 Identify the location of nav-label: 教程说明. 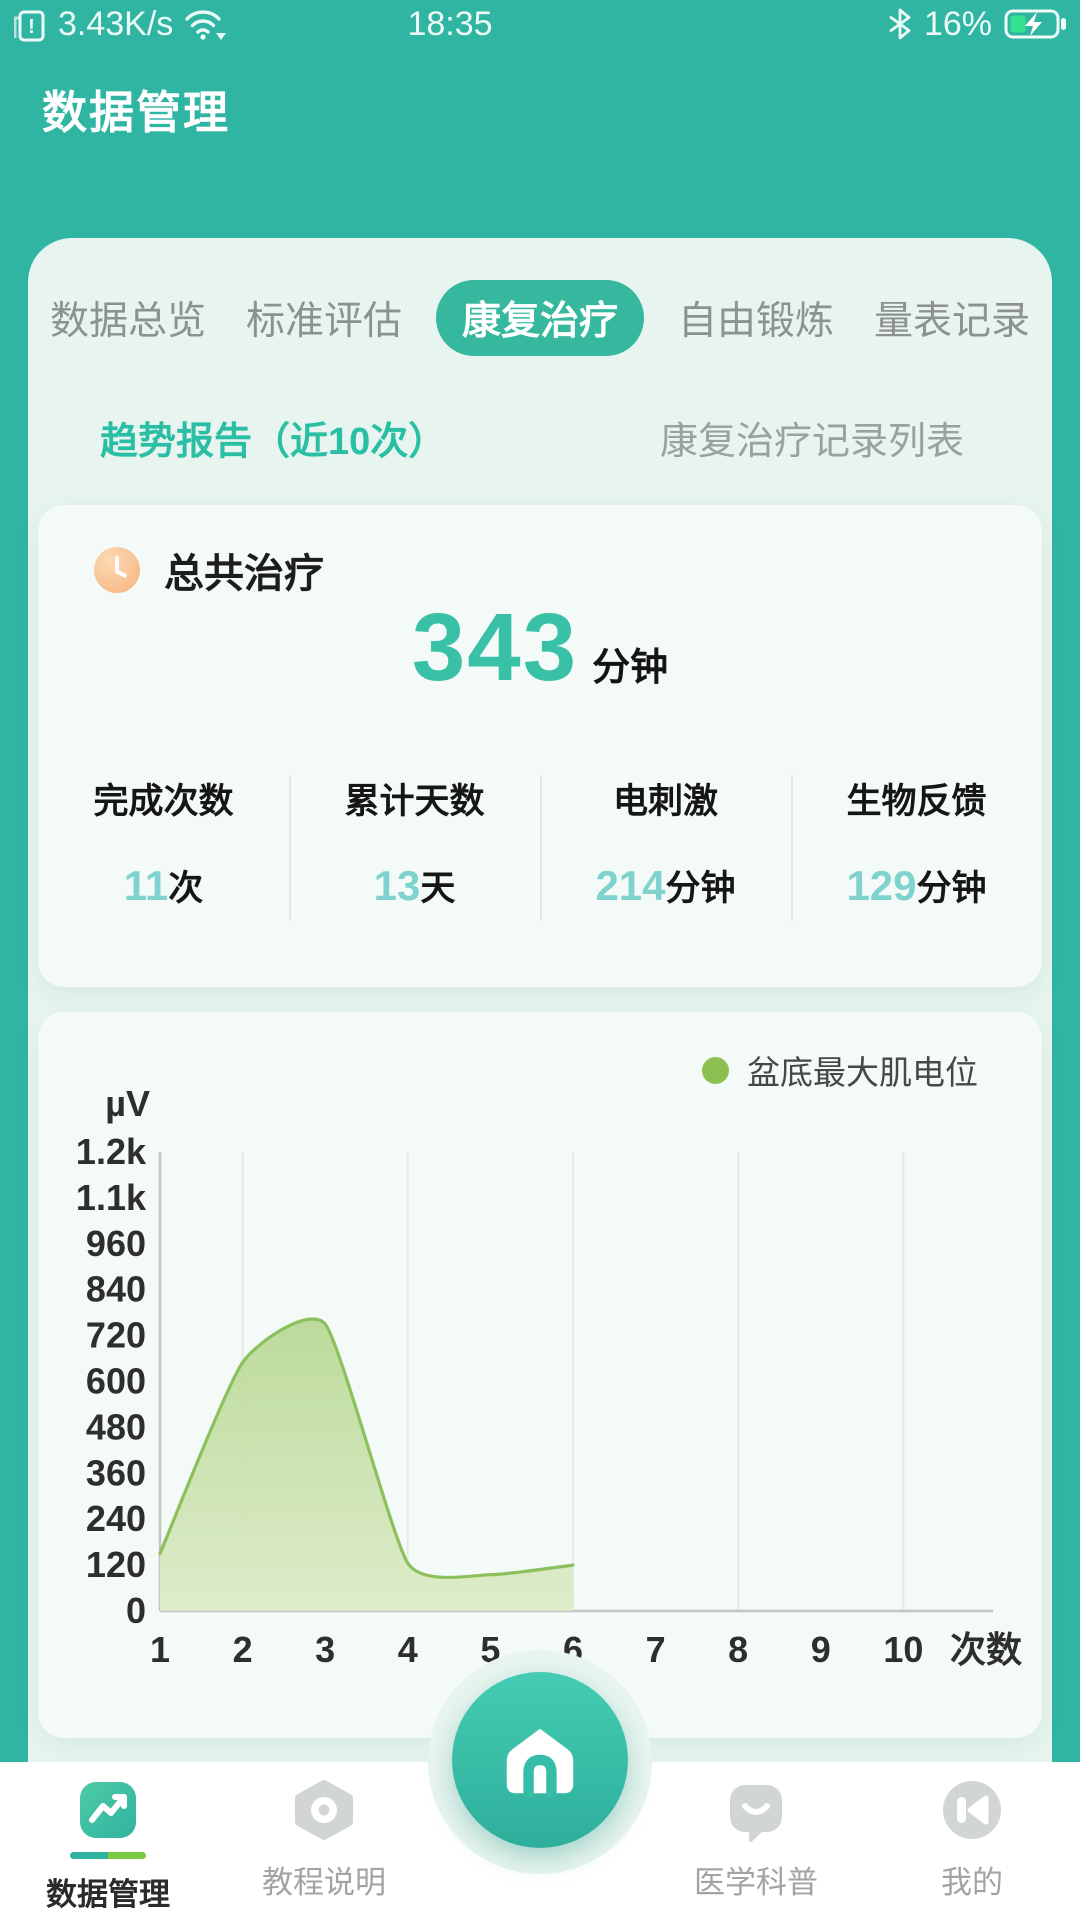
(324, 1882).